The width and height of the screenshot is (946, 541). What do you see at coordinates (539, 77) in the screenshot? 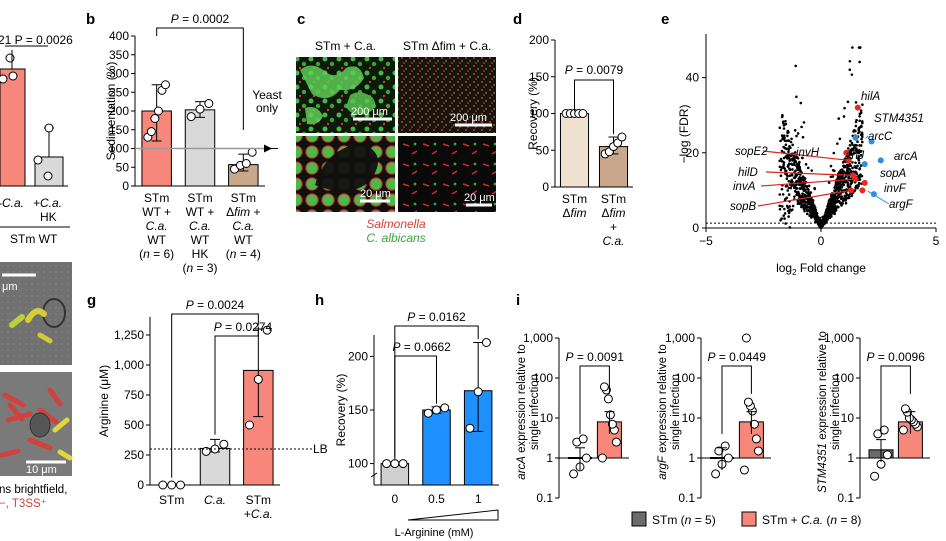
I see `y-tick-label: 150` at bounding box center [539, 77].